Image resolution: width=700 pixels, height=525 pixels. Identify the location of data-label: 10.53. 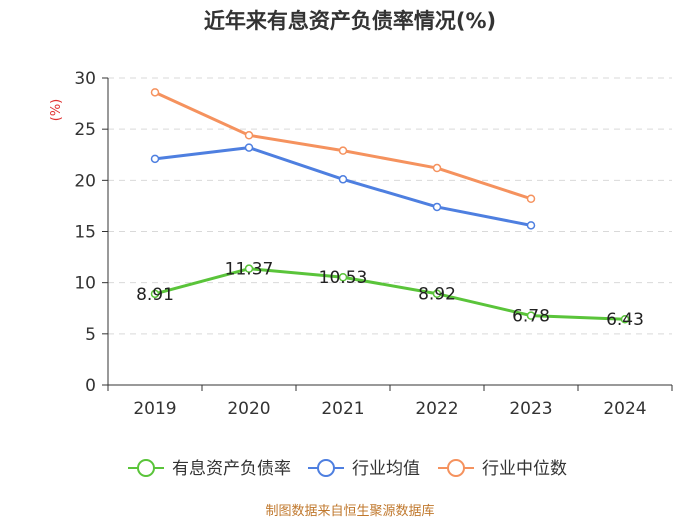
(343, 278).